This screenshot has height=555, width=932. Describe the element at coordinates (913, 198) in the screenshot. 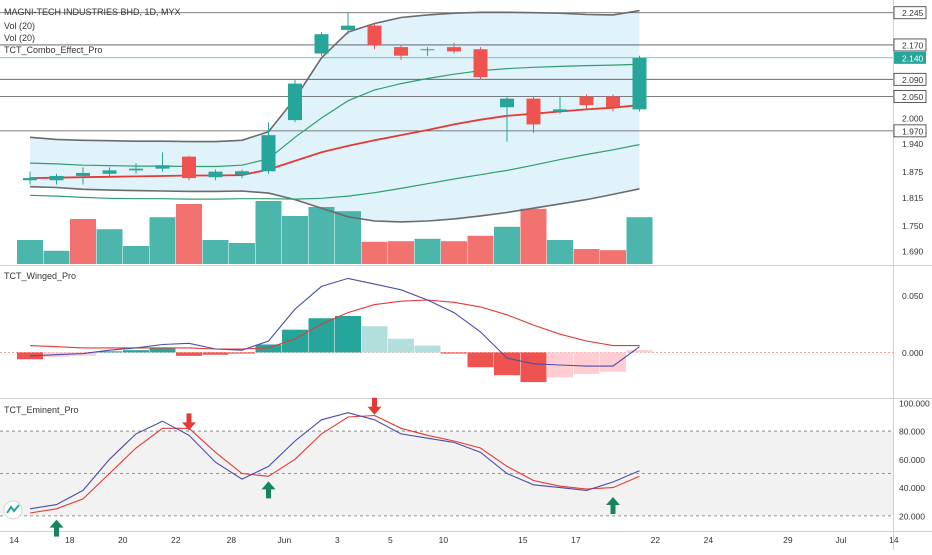

I see `price-tick-label: 1.815` at that location.